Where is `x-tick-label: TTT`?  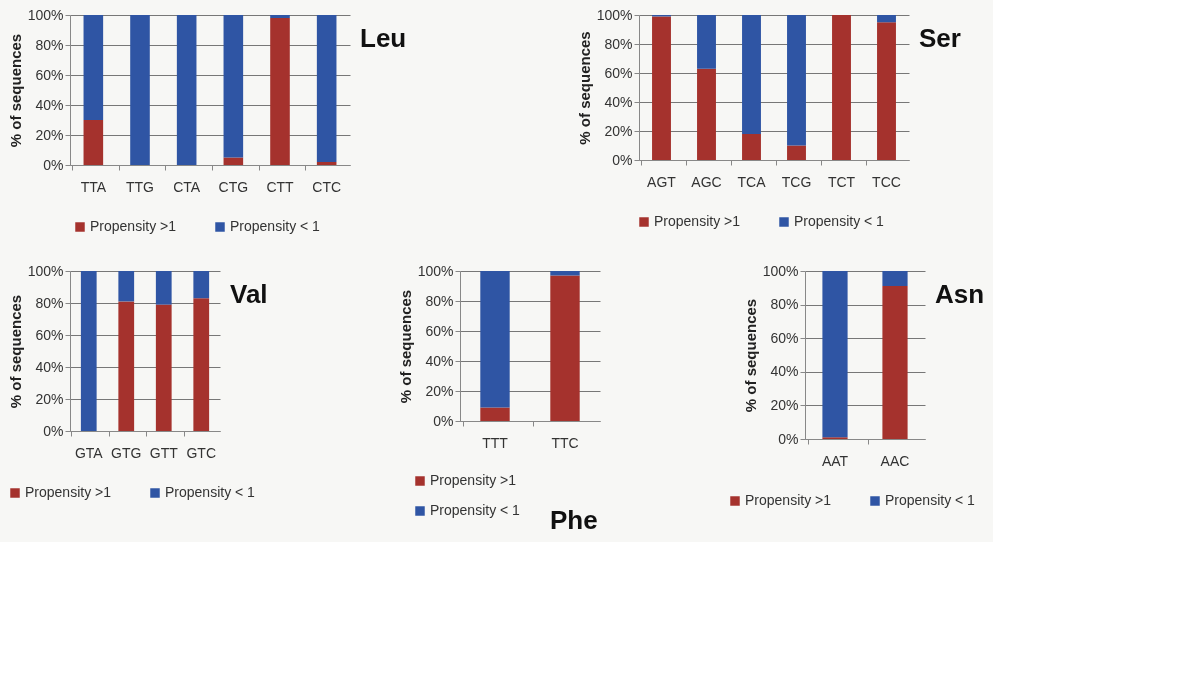 x-tick-label: TTT is located at coordinates (495, 442).